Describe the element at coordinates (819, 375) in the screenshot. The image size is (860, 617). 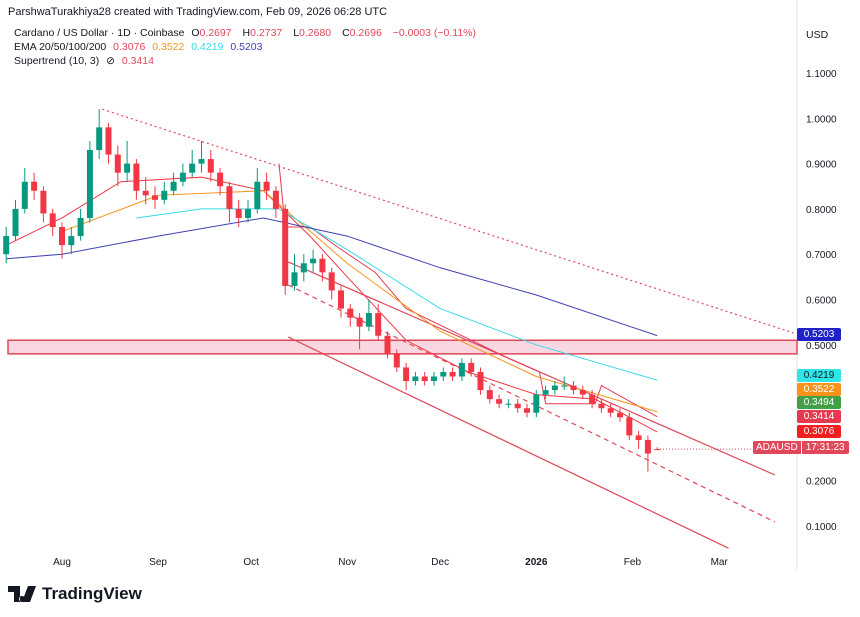
I see `ema100-price-label: 0.4219` at that location.